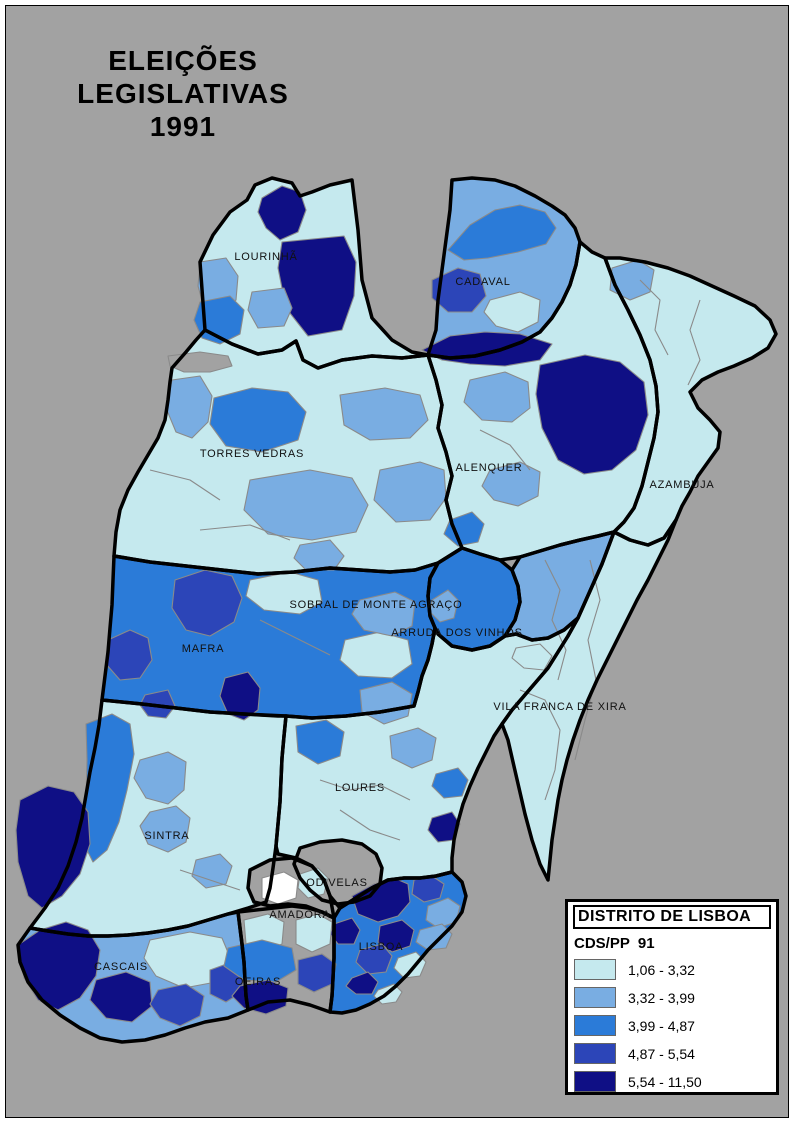 The width and height of the screenshot is (794, 1123). What do you see at coordinates (681, 485) in the screenshot?
I see `label-azambuja: AZAMBUJA` at bounding box center [681, 485].